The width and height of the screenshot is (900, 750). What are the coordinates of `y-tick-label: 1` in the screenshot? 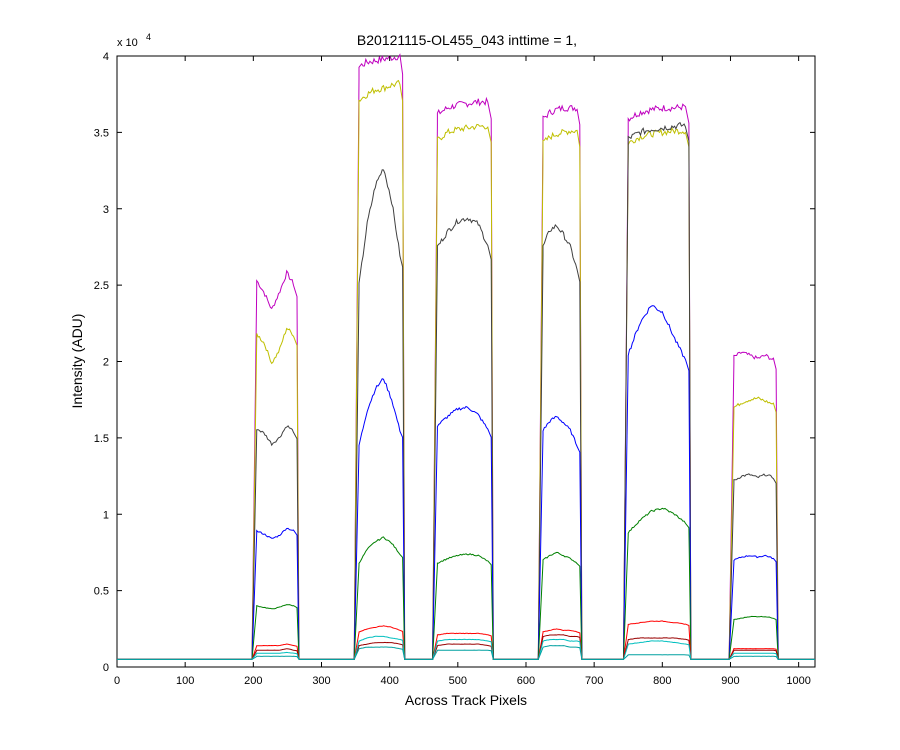 It's located at (106, 515).